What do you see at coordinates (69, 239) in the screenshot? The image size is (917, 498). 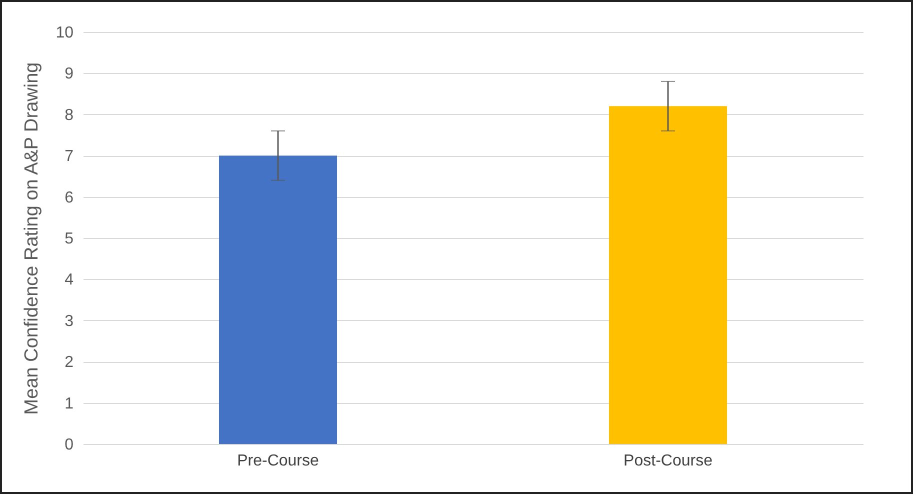 I see `y-tick-label: 5` at bounding box center [69, 239].